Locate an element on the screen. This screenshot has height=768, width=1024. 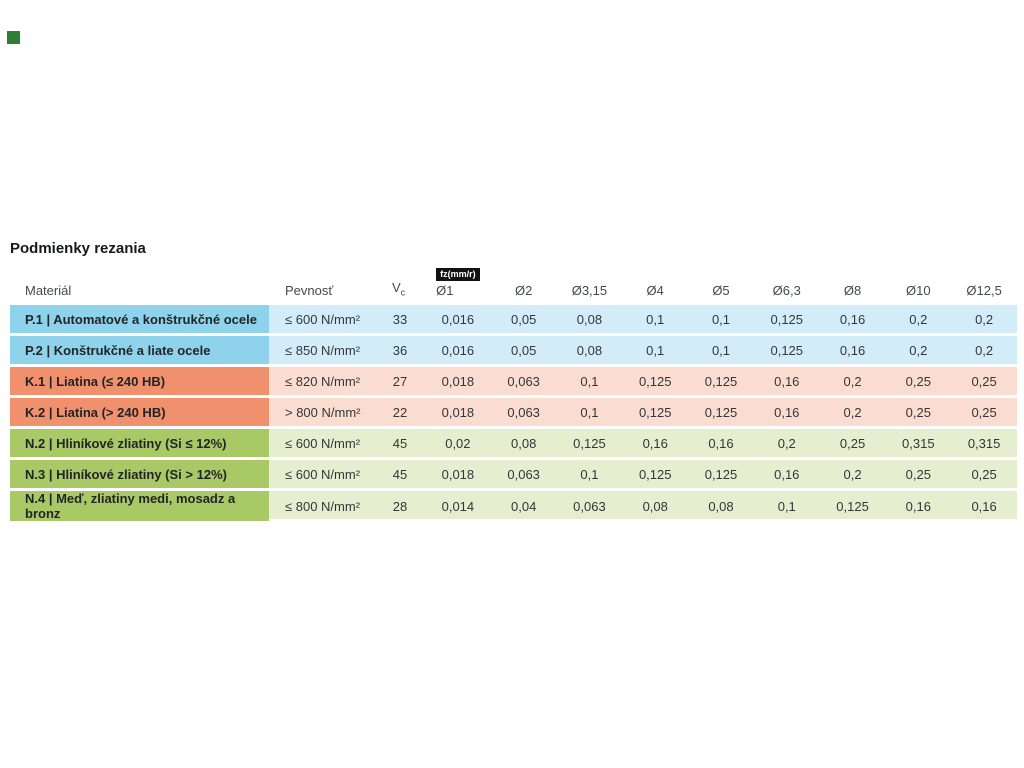
feed-value-cell: 0,02 is located at coordinates (458, 443).